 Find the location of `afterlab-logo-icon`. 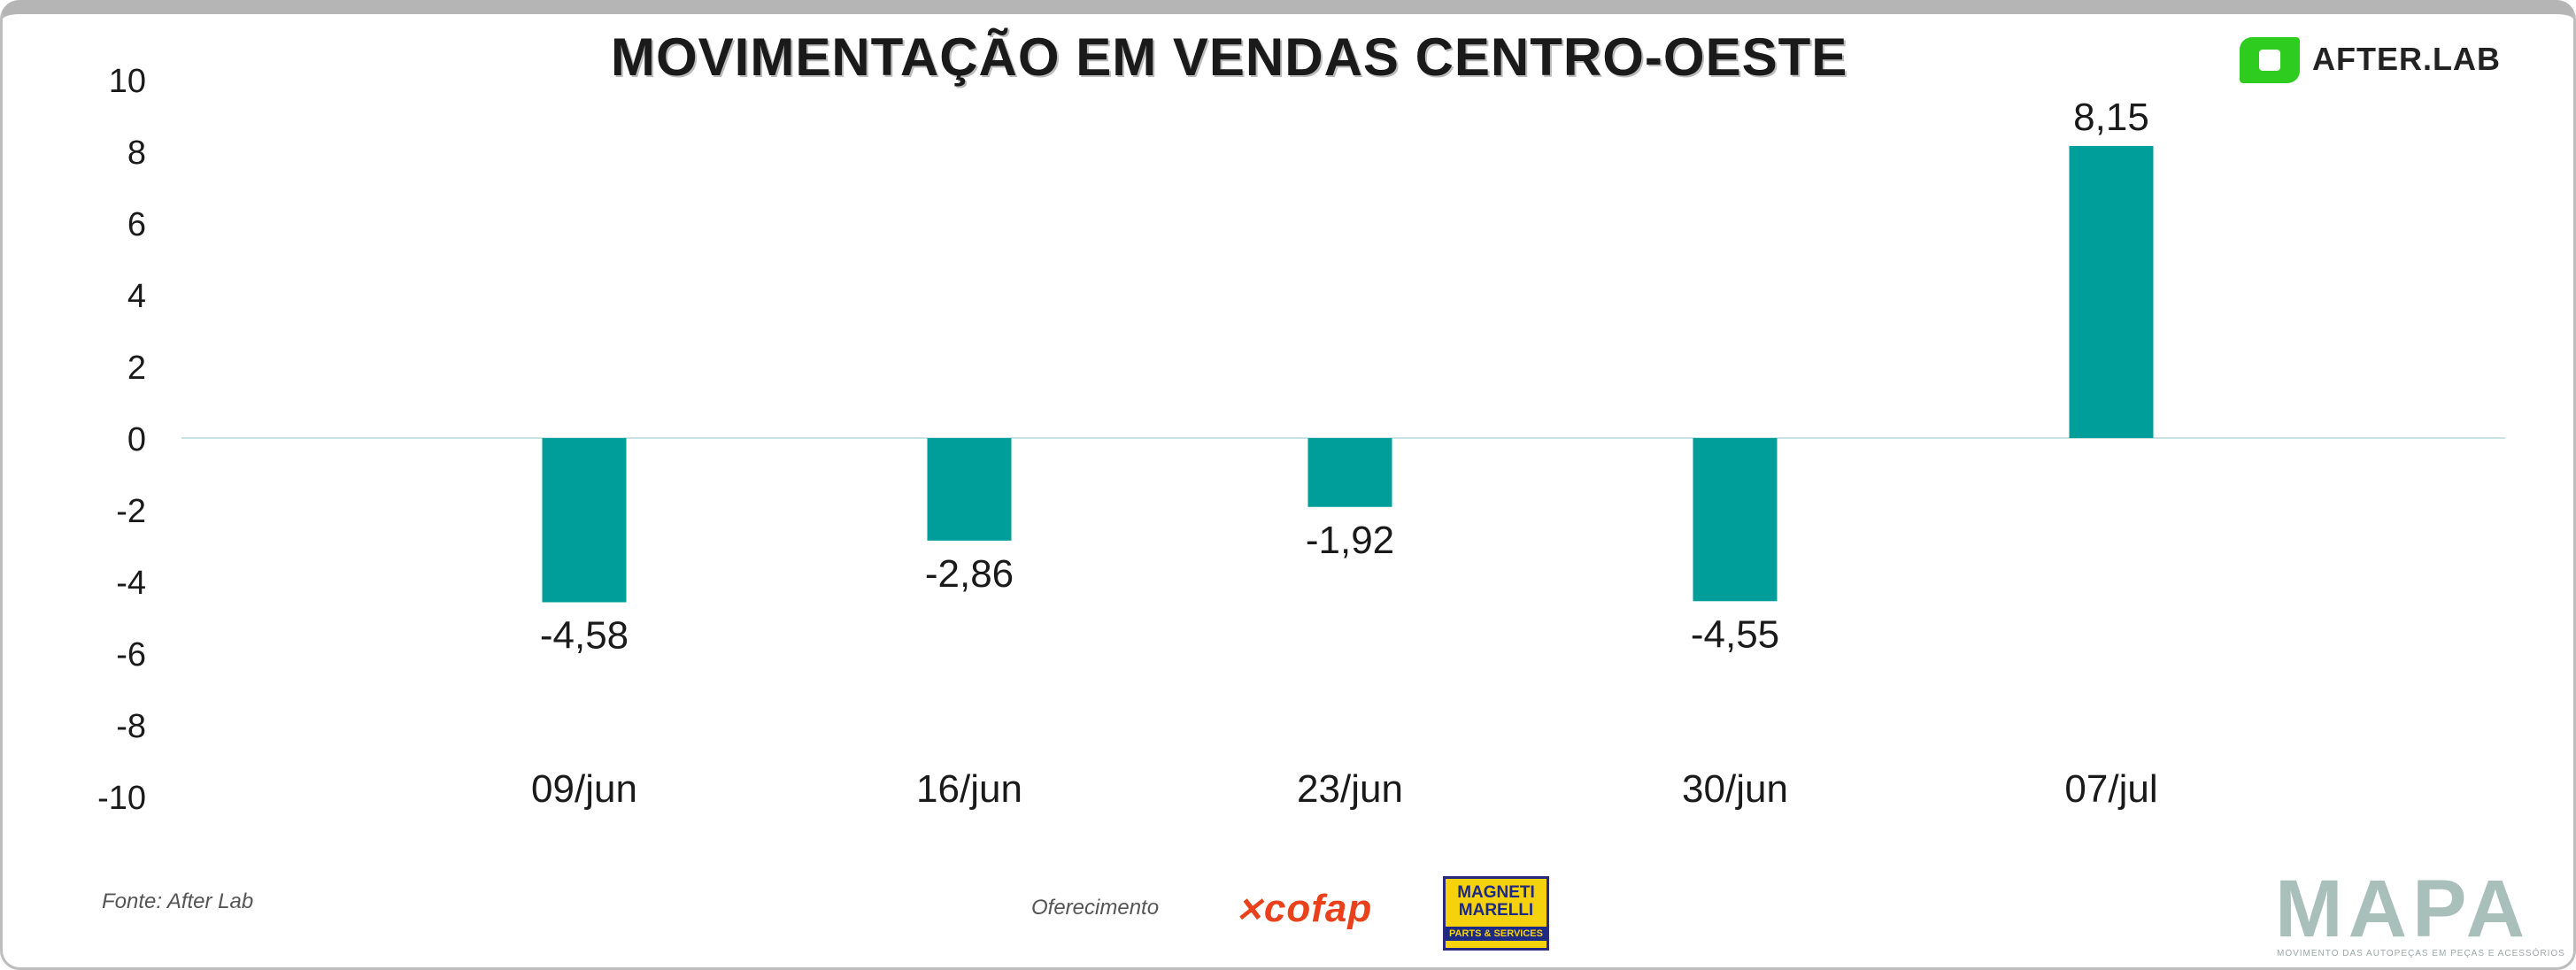

afterlab-logo-icon is located at coordinates (2270, 60).